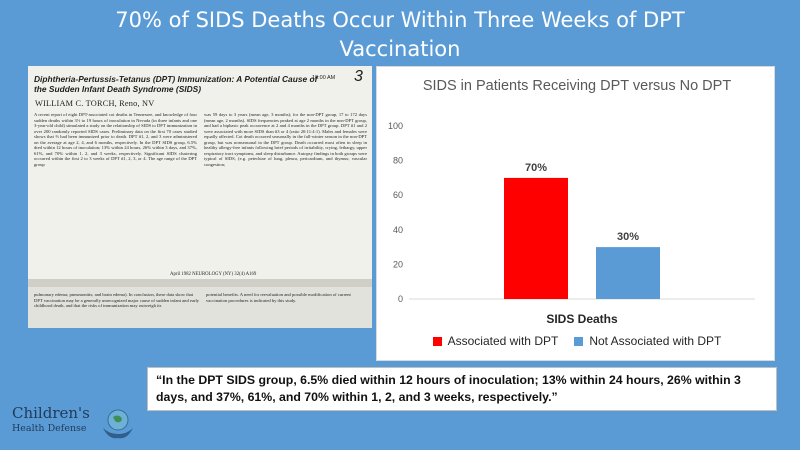 The image size is (800, 450). What do you see at coordinates (398, 161) in the screenshot?
I see `y-tick-label: 80` at bounding box center [398, 161].